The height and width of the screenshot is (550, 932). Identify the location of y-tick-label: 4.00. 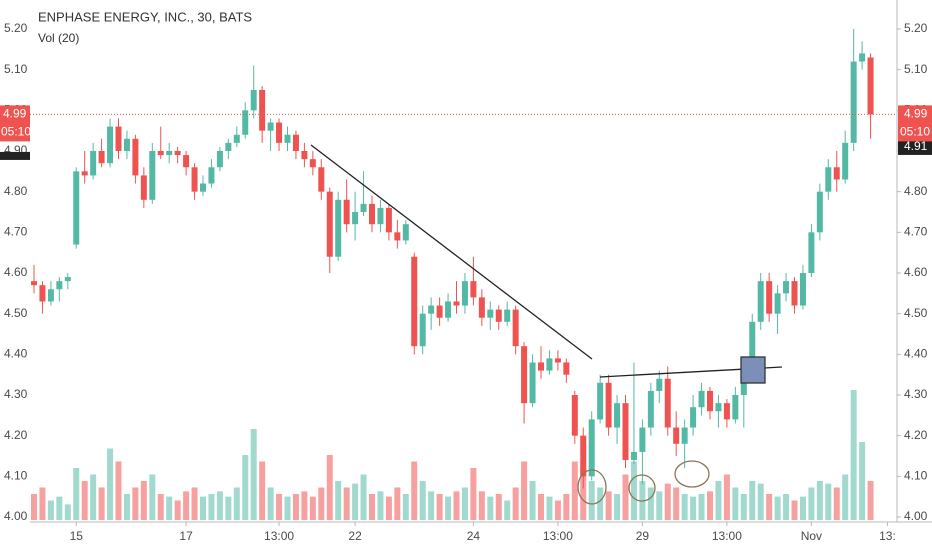
(916, 516).